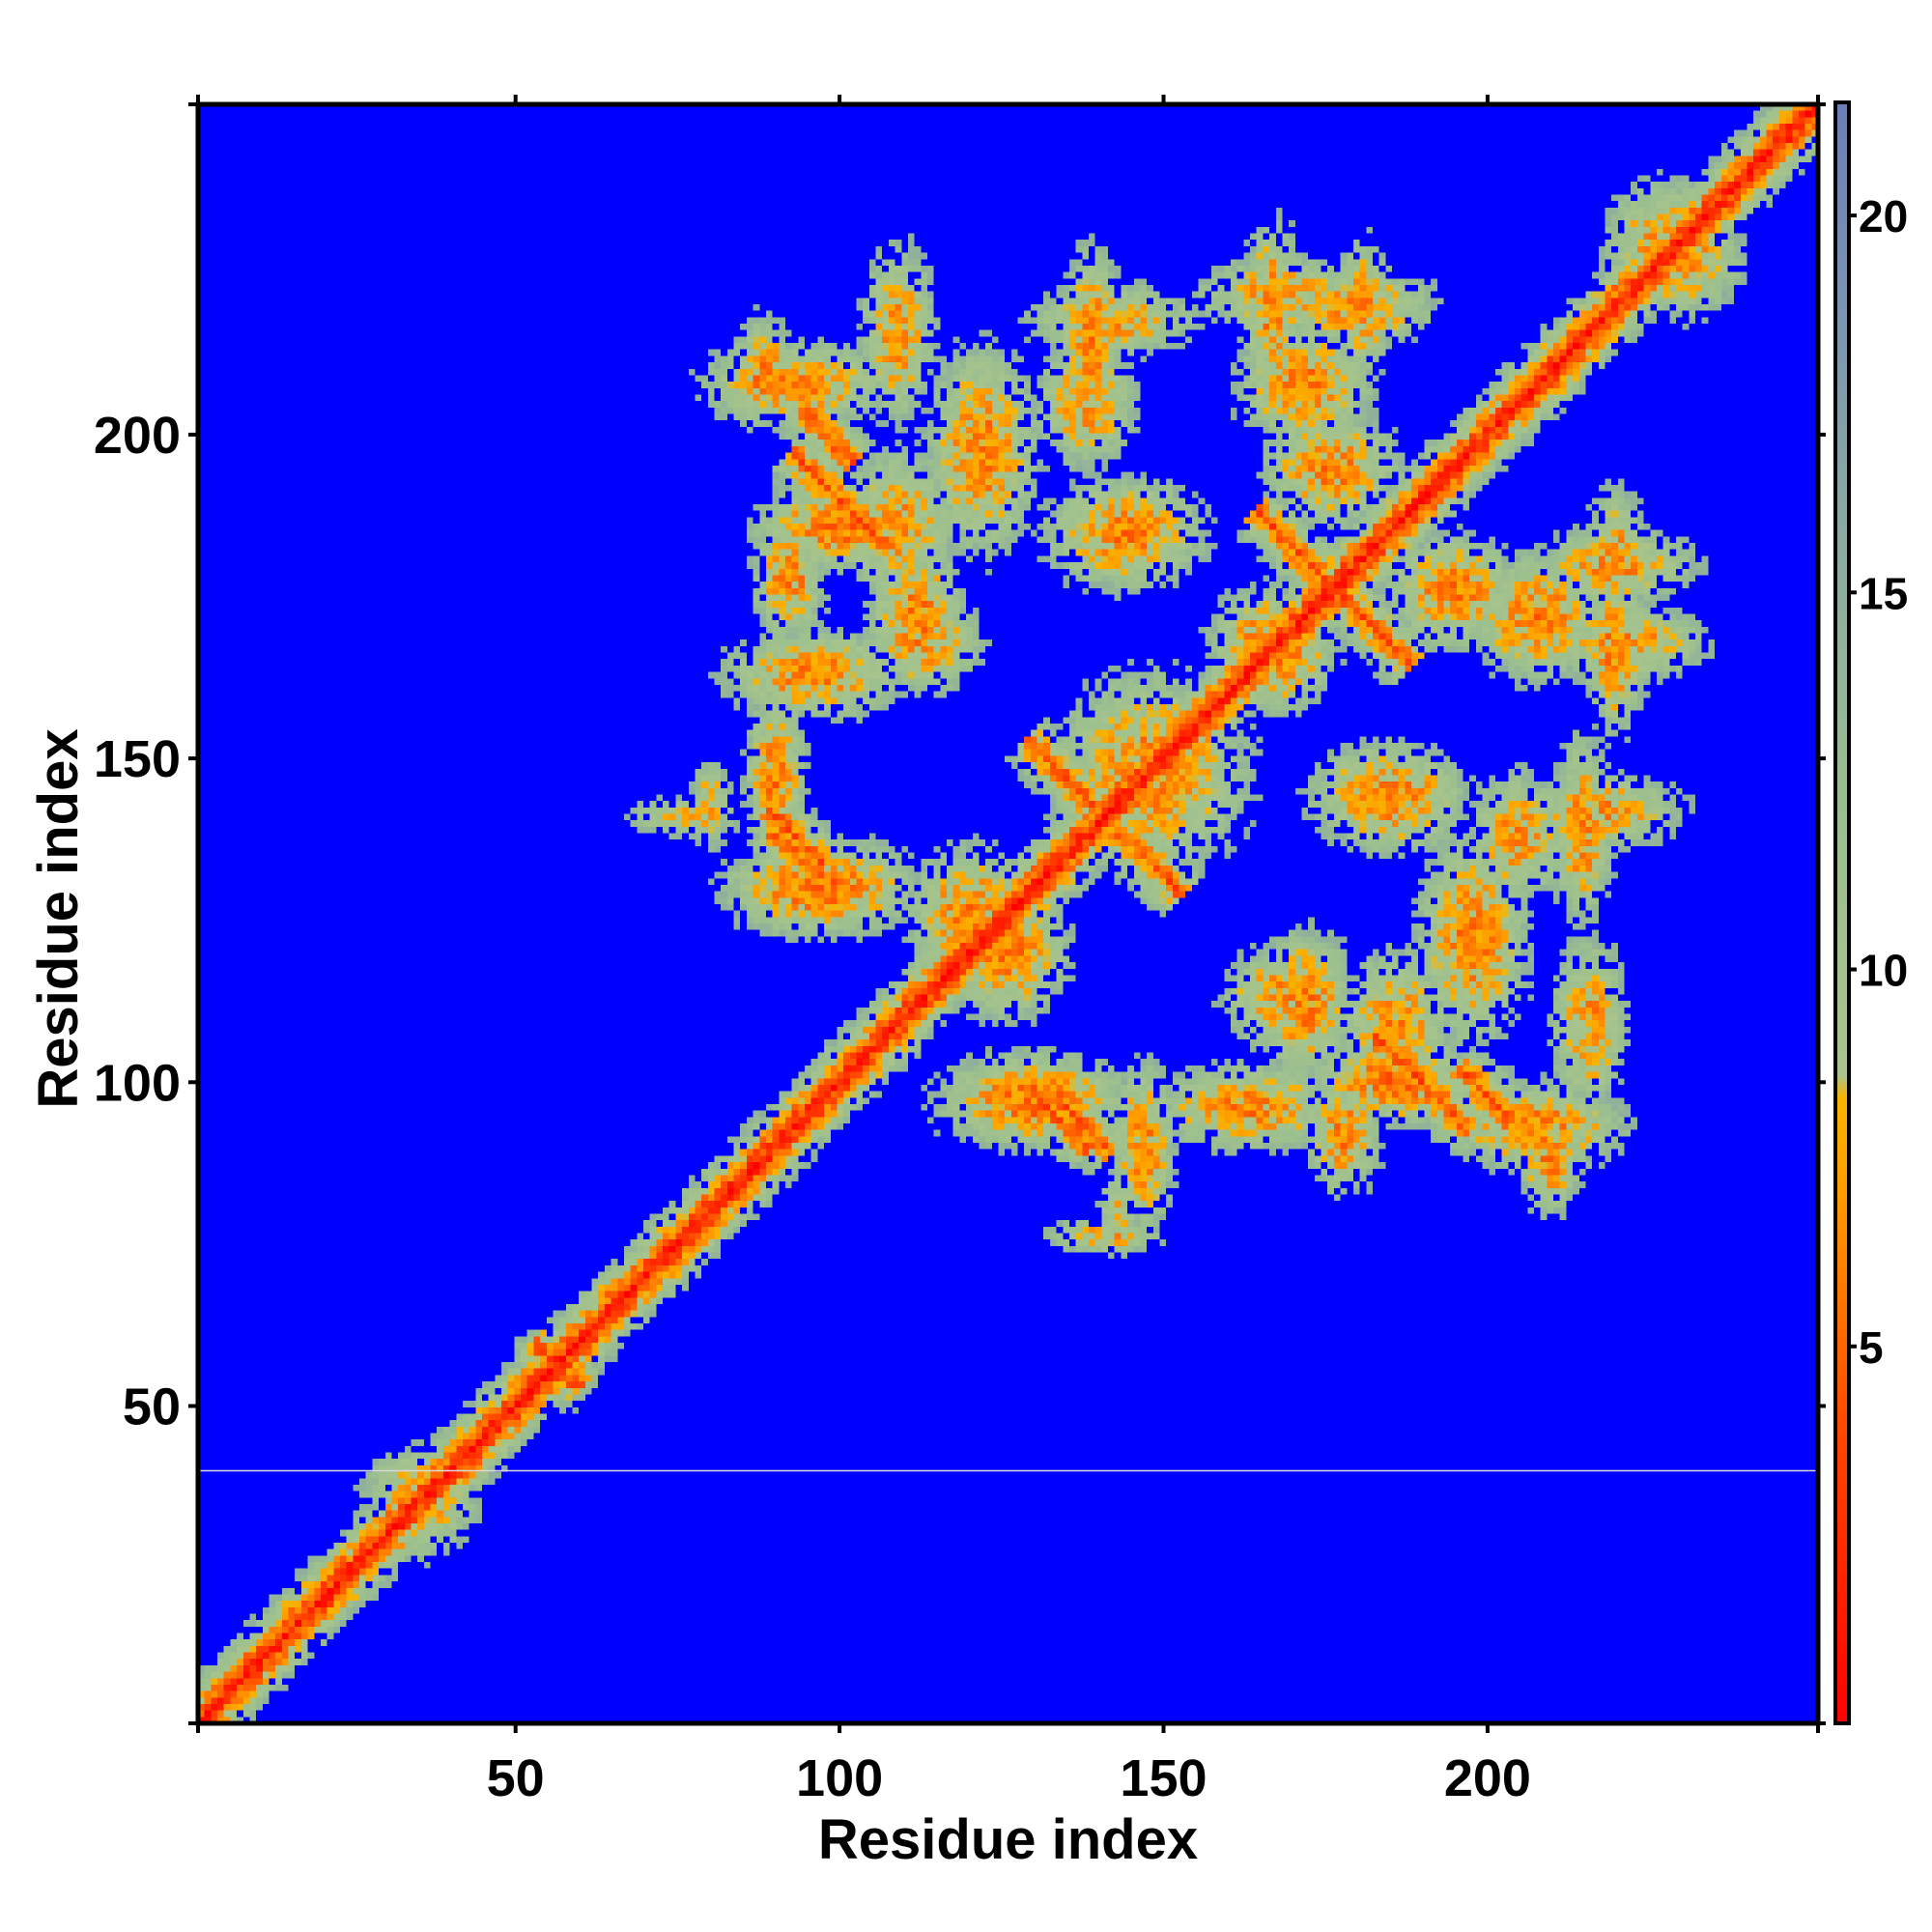  What do you see at coordinates (1878, 782) in the screenshot?
I see `colorbar-ticks: 5 10 15 20` at bounding box center [1878, 782].